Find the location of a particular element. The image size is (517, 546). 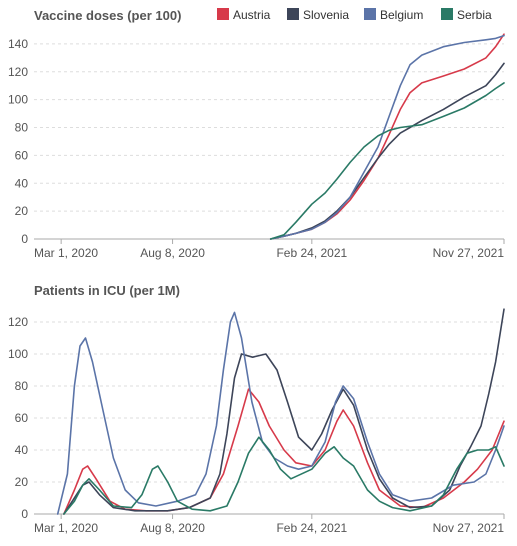

legend: Austria Slovenia Belgium Serbia is located at coordinates (354, 15).